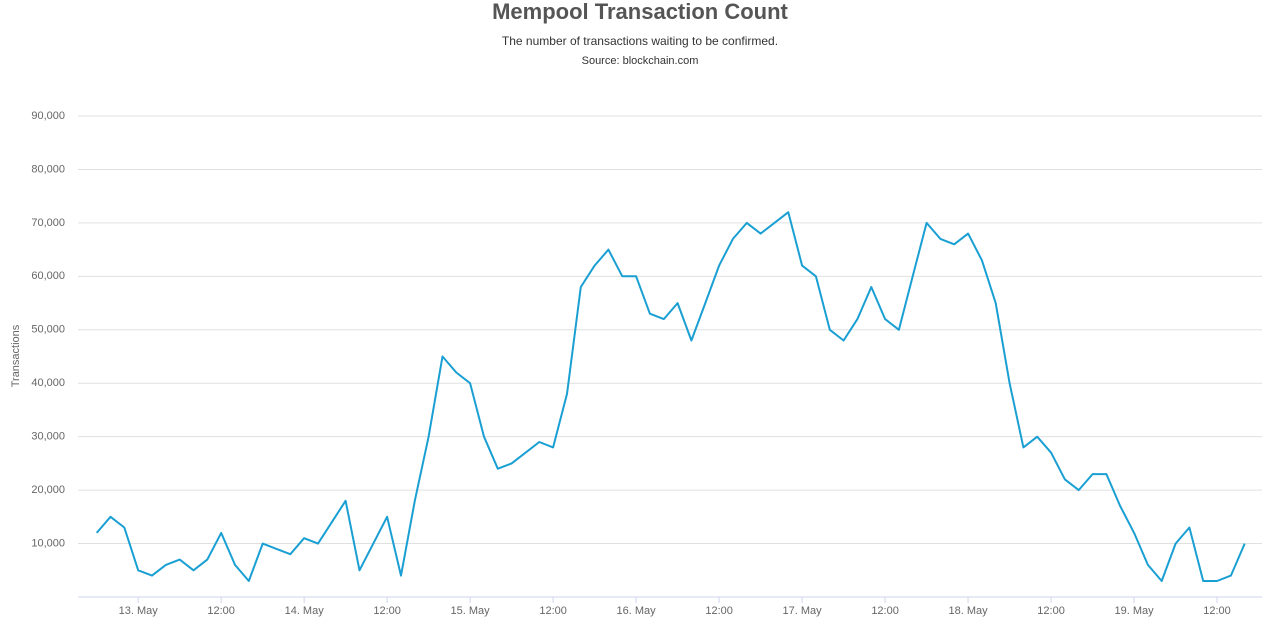 Image resolution: width=1280 pixels, height=621 pixels. Describe the element at coordinates (48, 543) in the screenshot. I see `y-tick-label: 10,000` at that location.